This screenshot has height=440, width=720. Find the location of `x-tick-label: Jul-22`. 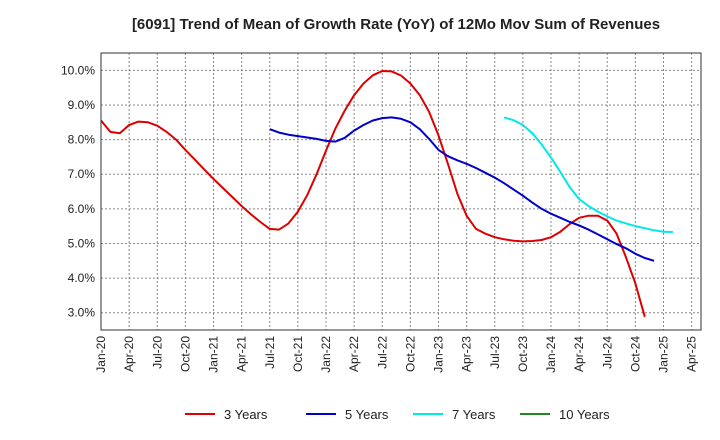

x-tick-label: Jul-22 is located at coordinates (382, 352).